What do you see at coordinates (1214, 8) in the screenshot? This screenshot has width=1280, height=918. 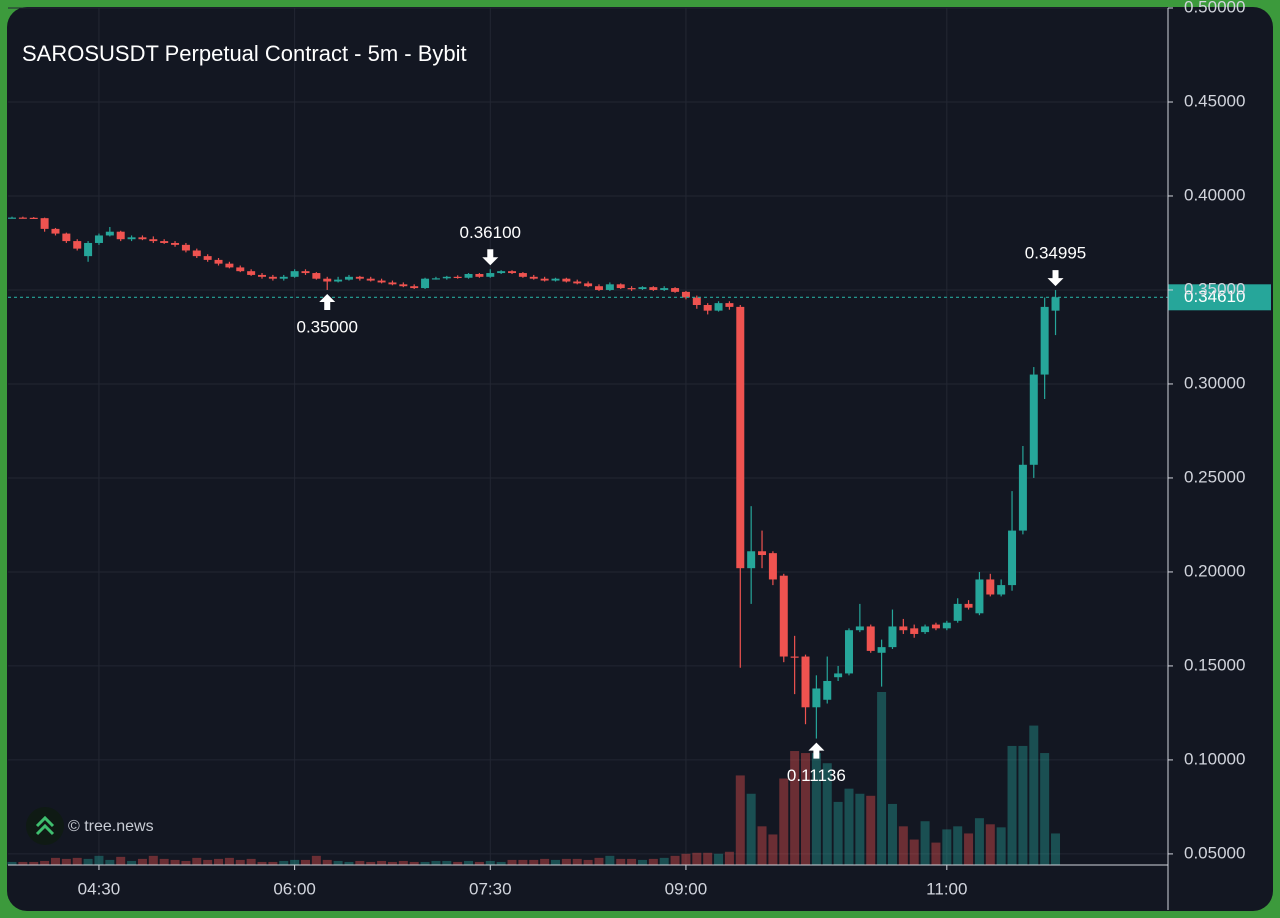 I see `y-tick-label: 0.50000` at bounding box center [1214, 8].